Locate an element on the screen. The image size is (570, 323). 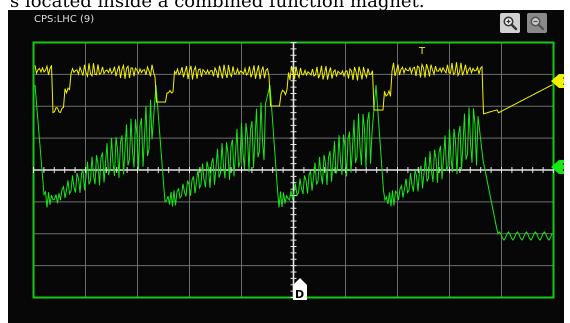
channel-1-label: 1 is located at coordinates (563, 81).